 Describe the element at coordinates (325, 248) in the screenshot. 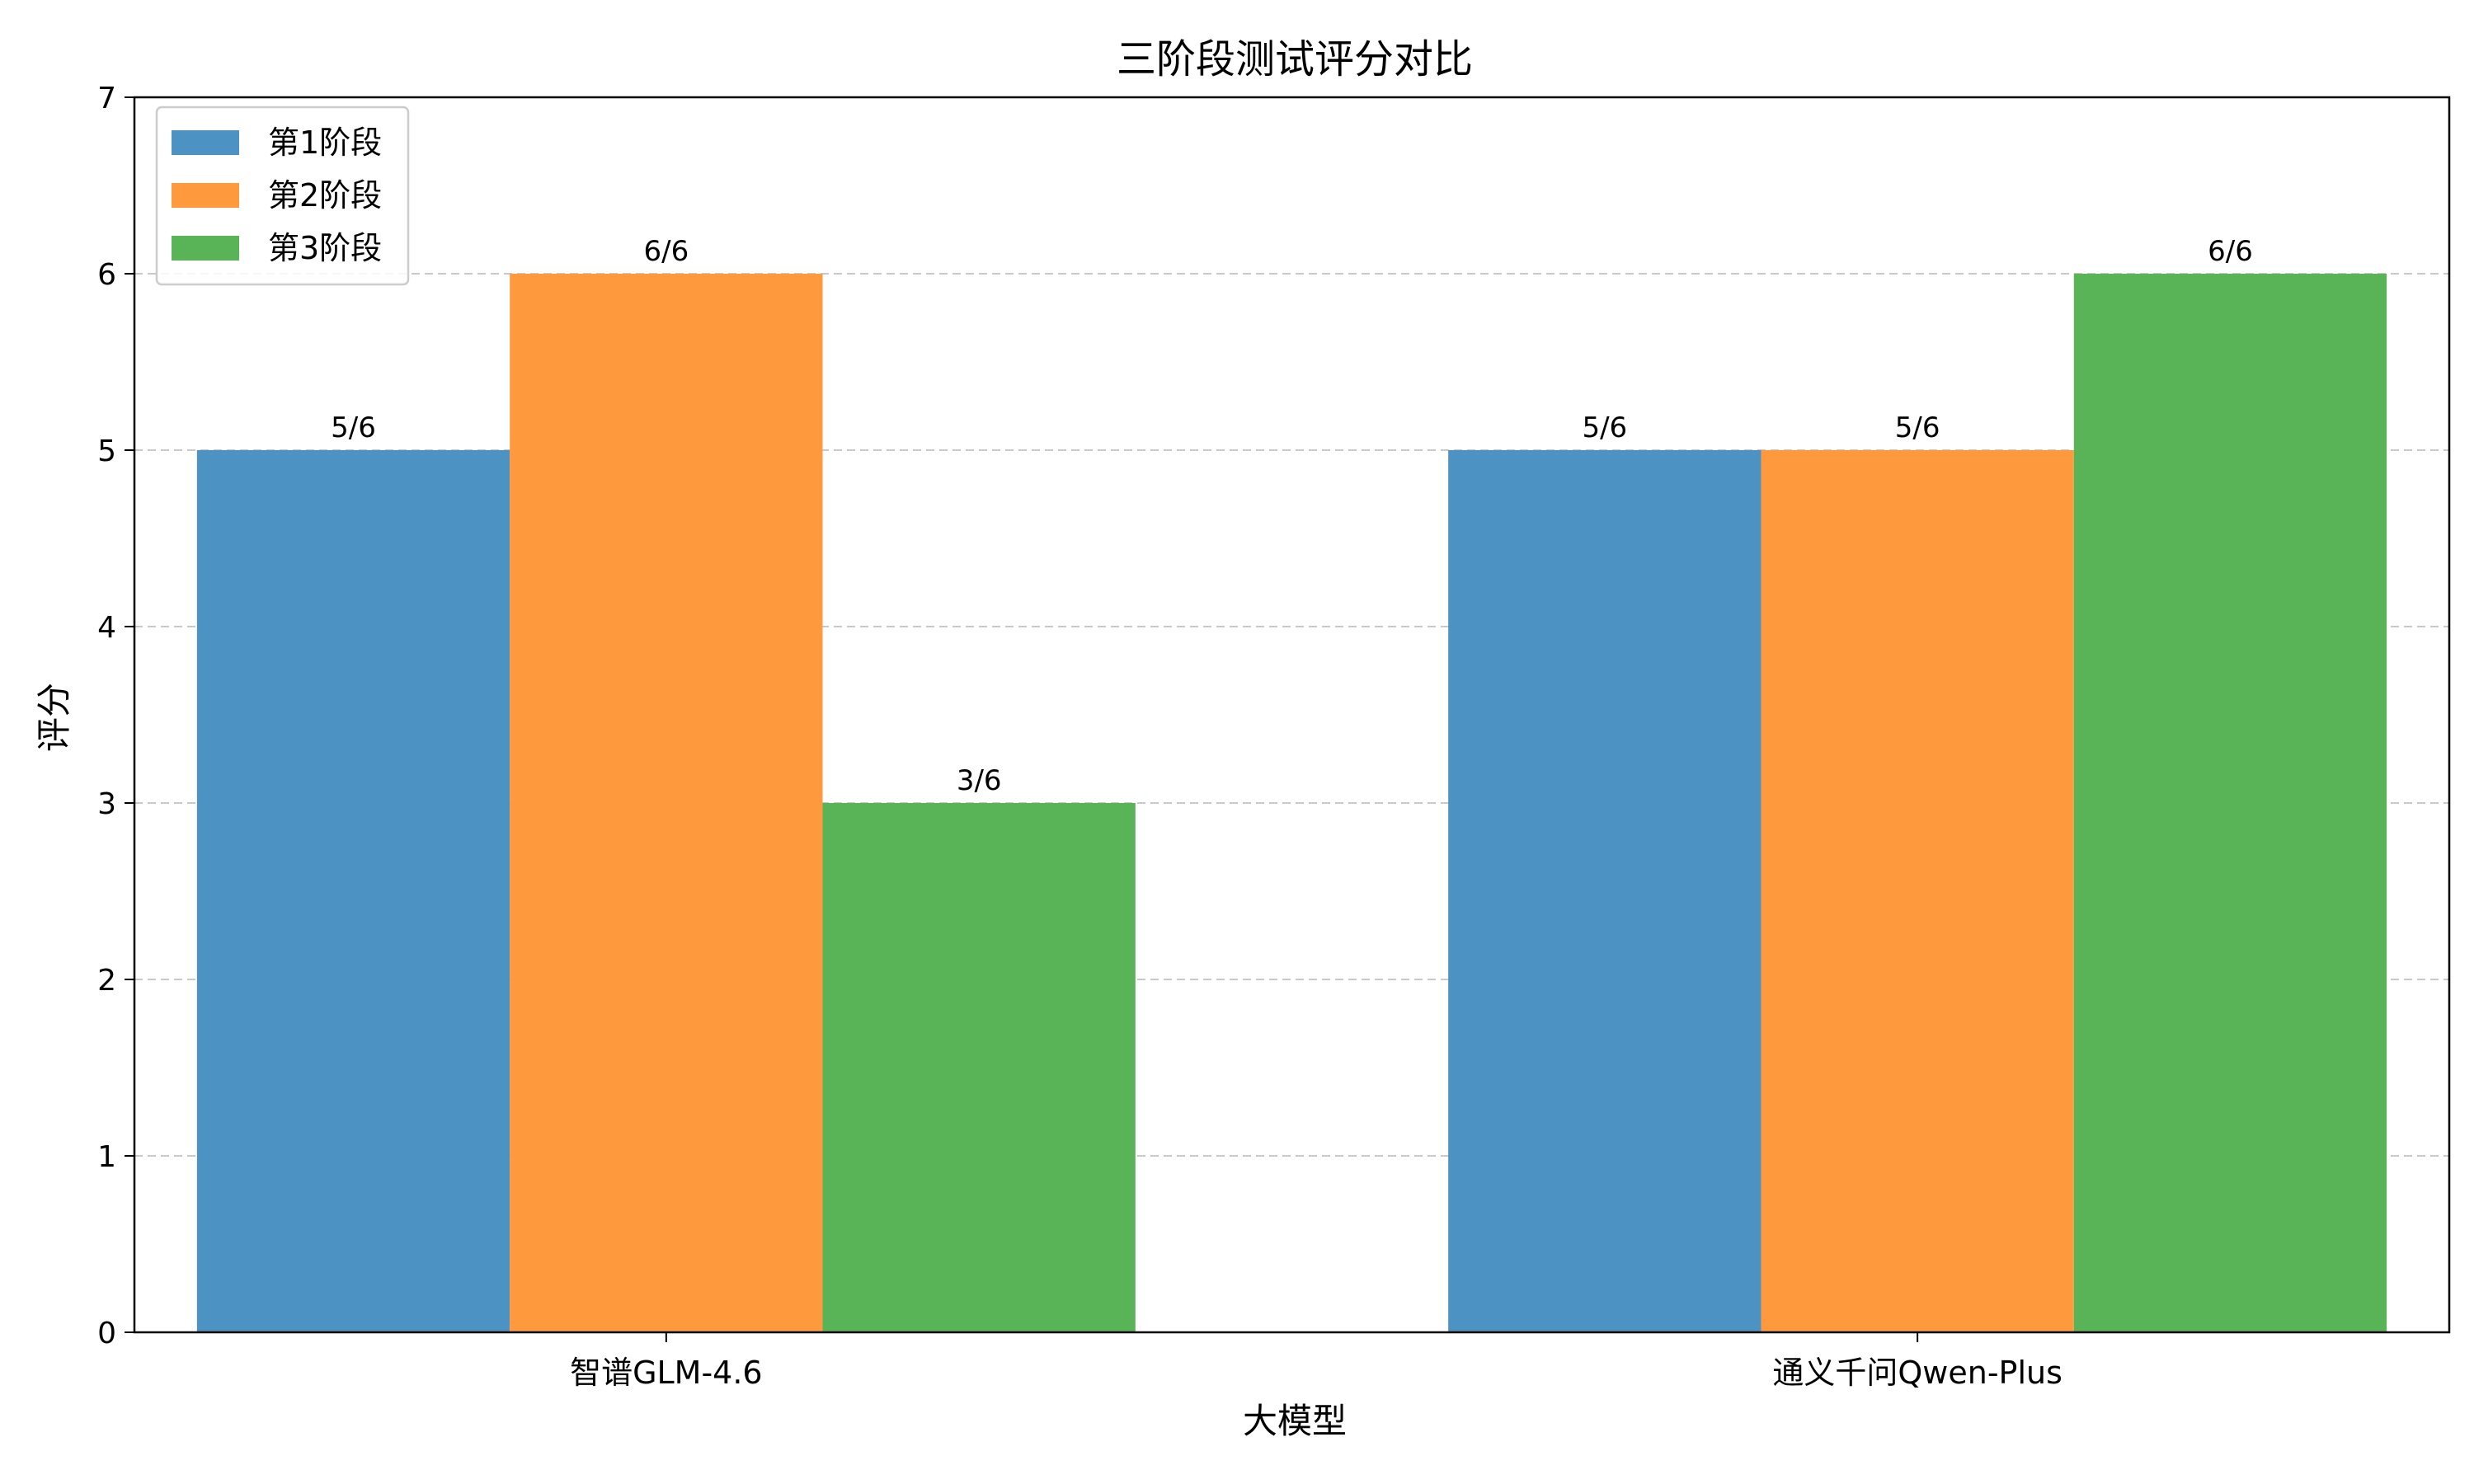

I see `legend-label: 第3阶段` at that location.